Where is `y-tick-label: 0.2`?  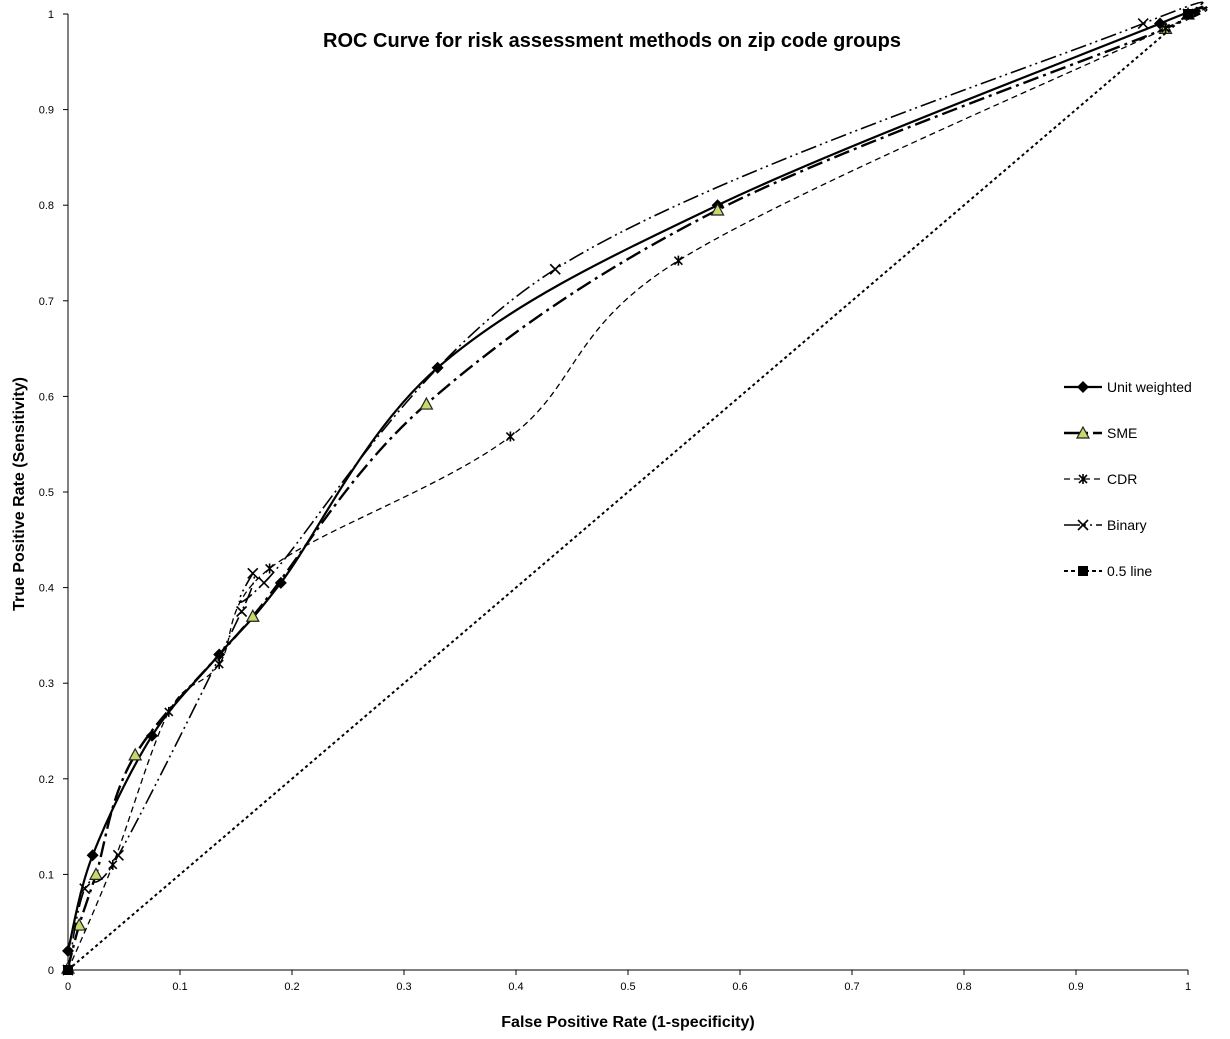 y-tick-label: 0.2 is located at coordinates (46, 780).